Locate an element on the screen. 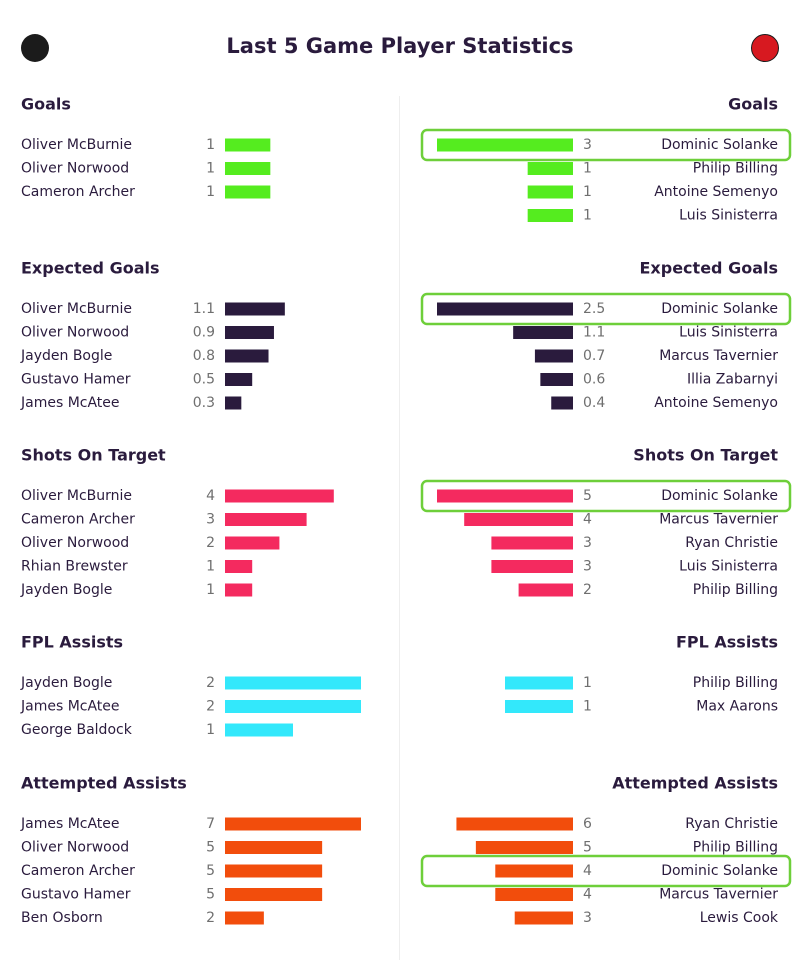 The height and width of the screenshot is (960, 800). stat-value: 6 is located at coordinates (587, 824).